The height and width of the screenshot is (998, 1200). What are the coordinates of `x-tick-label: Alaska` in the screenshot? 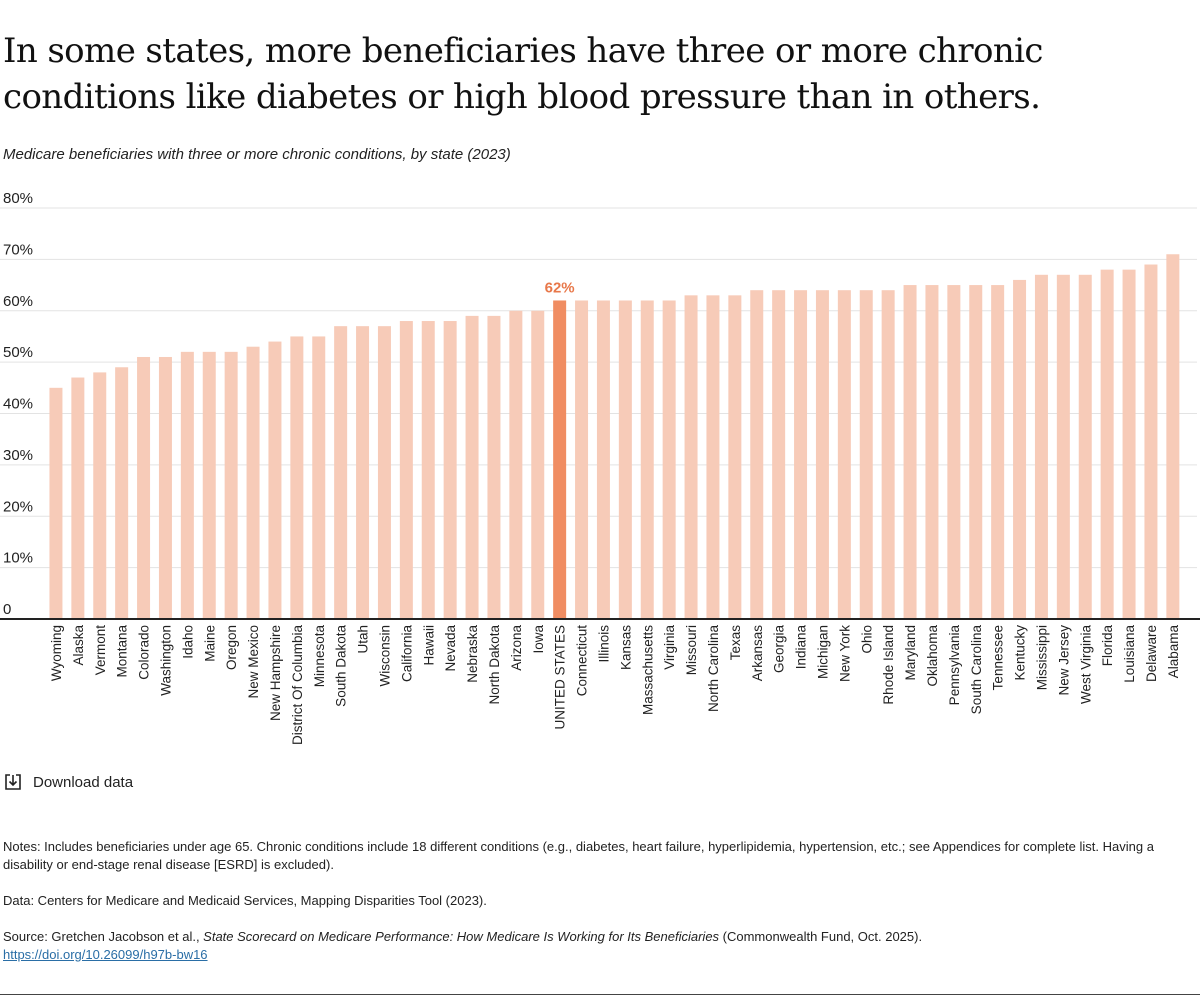 It's located at (78, 645).